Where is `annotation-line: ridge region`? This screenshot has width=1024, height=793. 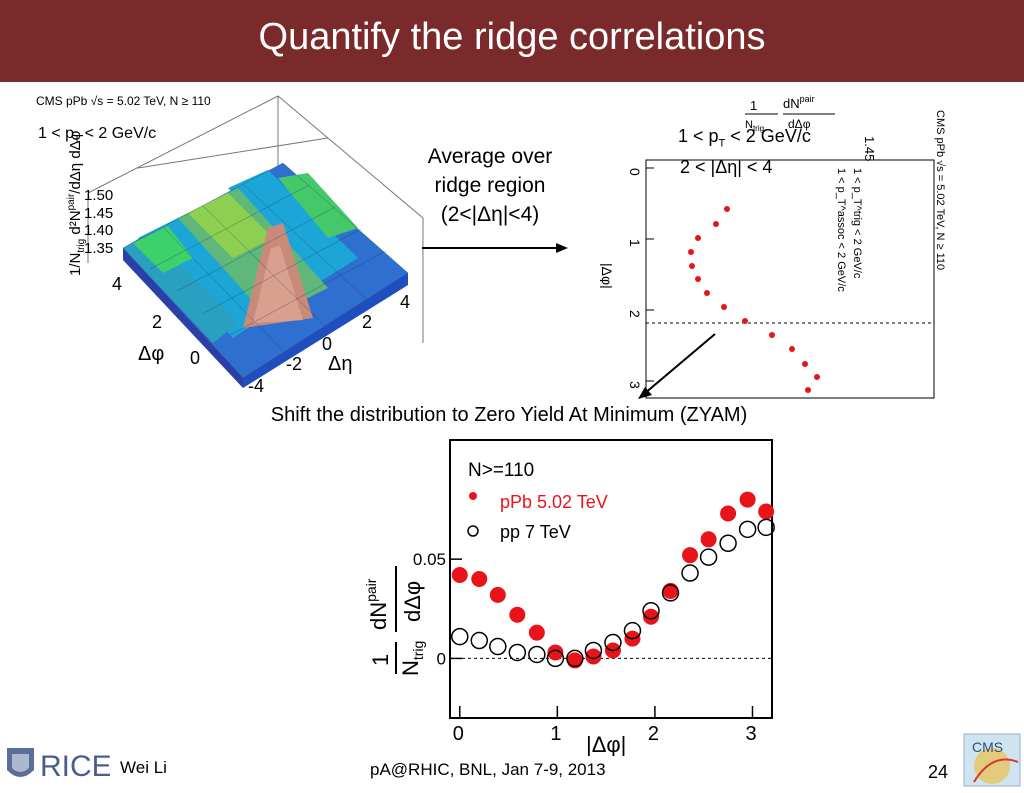
annotation-line: ridge region is located at coordinates (490, 185).